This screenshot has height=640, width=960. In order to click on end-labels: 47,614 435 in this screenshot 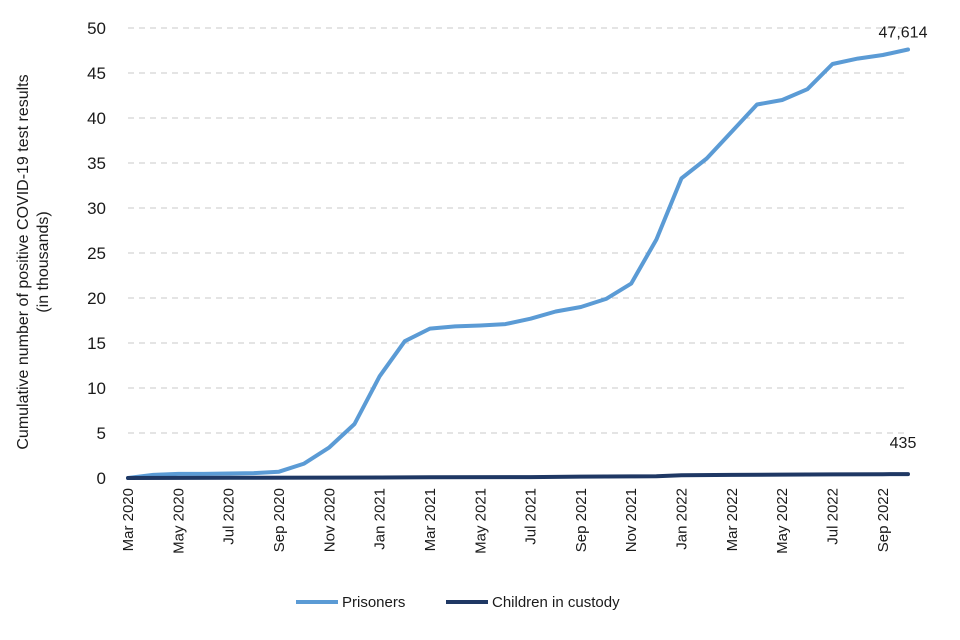, I will do `click(903, 238)`.